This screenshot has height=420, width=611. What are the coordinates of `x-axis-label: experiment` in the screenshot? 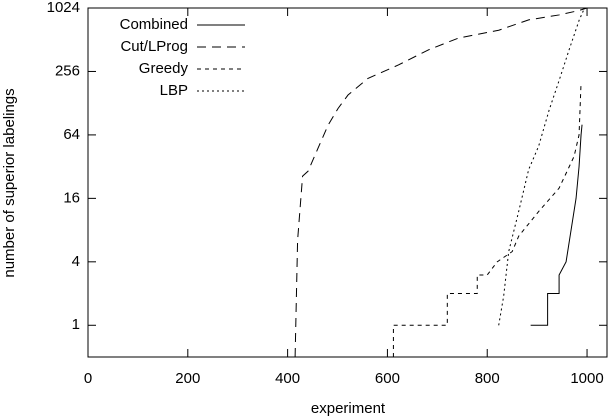 It's located at (348, 408).